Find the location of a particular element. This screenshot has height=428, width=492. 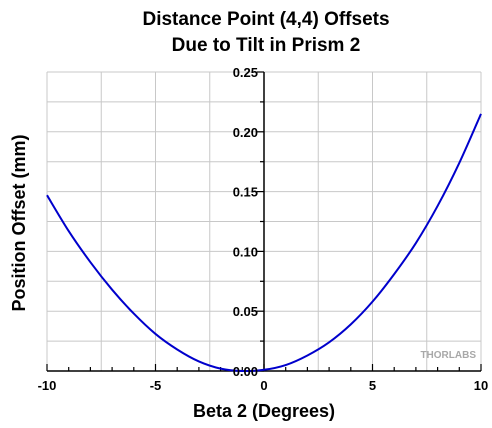

x-tick-labels: -10 -5 0 5 10 is located at coordinates (263, 385).